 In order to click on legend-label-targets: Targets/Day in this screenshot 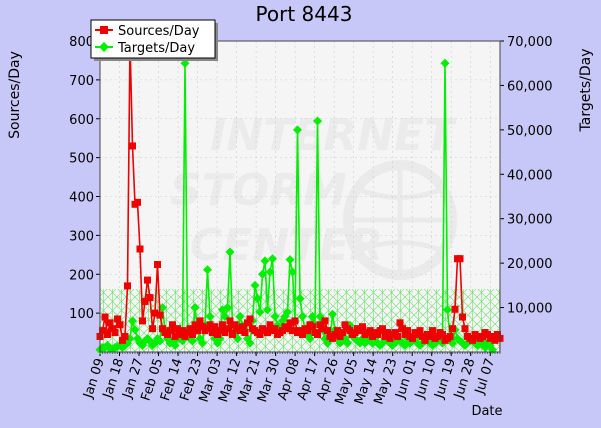, I will do `click(156, 48)`.